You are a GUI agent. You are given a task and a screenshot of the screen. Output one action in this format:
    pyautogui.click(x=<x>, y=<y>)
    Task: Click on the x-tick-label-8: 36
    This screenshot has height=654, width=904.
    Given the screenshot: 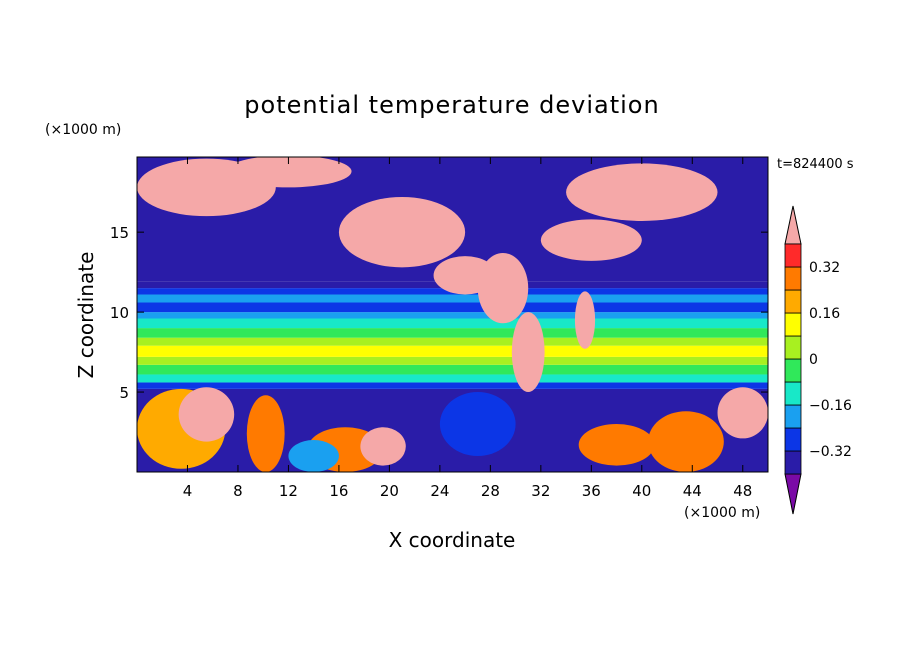 What is the action you would take?
    pyautogui.click(x=591, y=491)
    